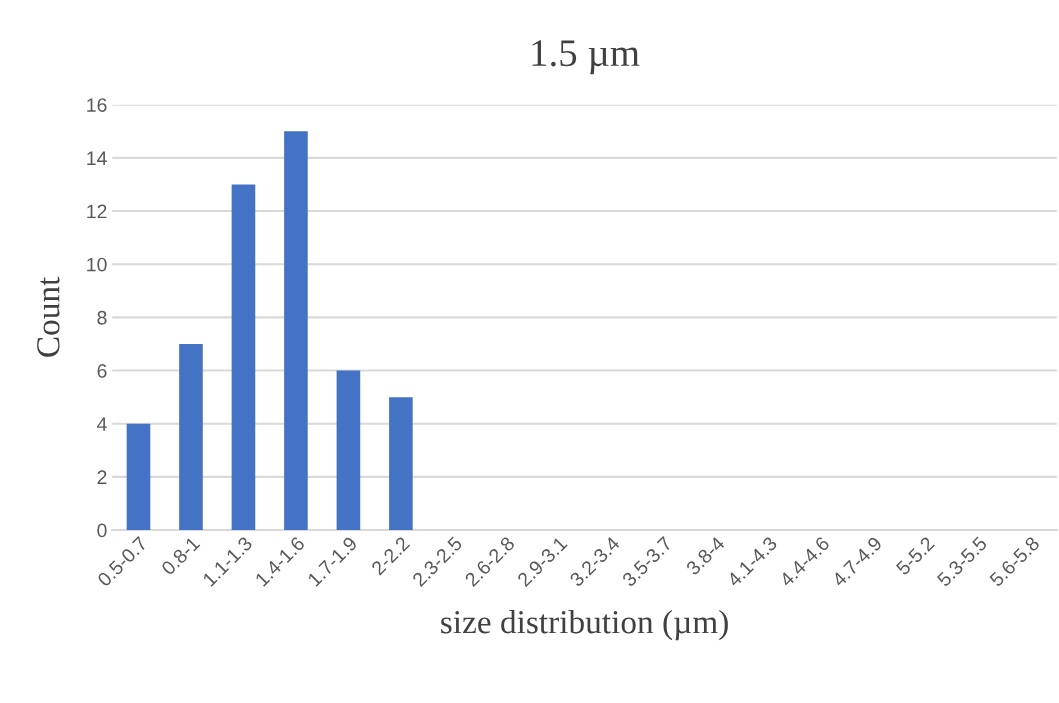  I want to click on y-tick-label: 12, so click(97, 211).